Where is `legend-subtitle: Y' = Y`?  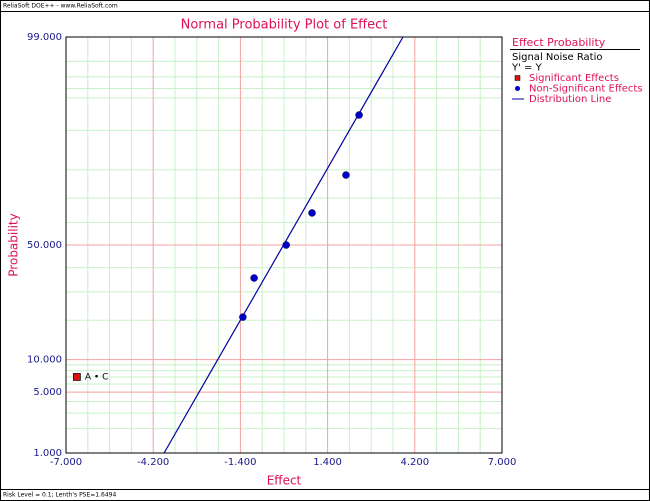
legend-subtitle: Y' = Y is located at coordinates (527, 68).